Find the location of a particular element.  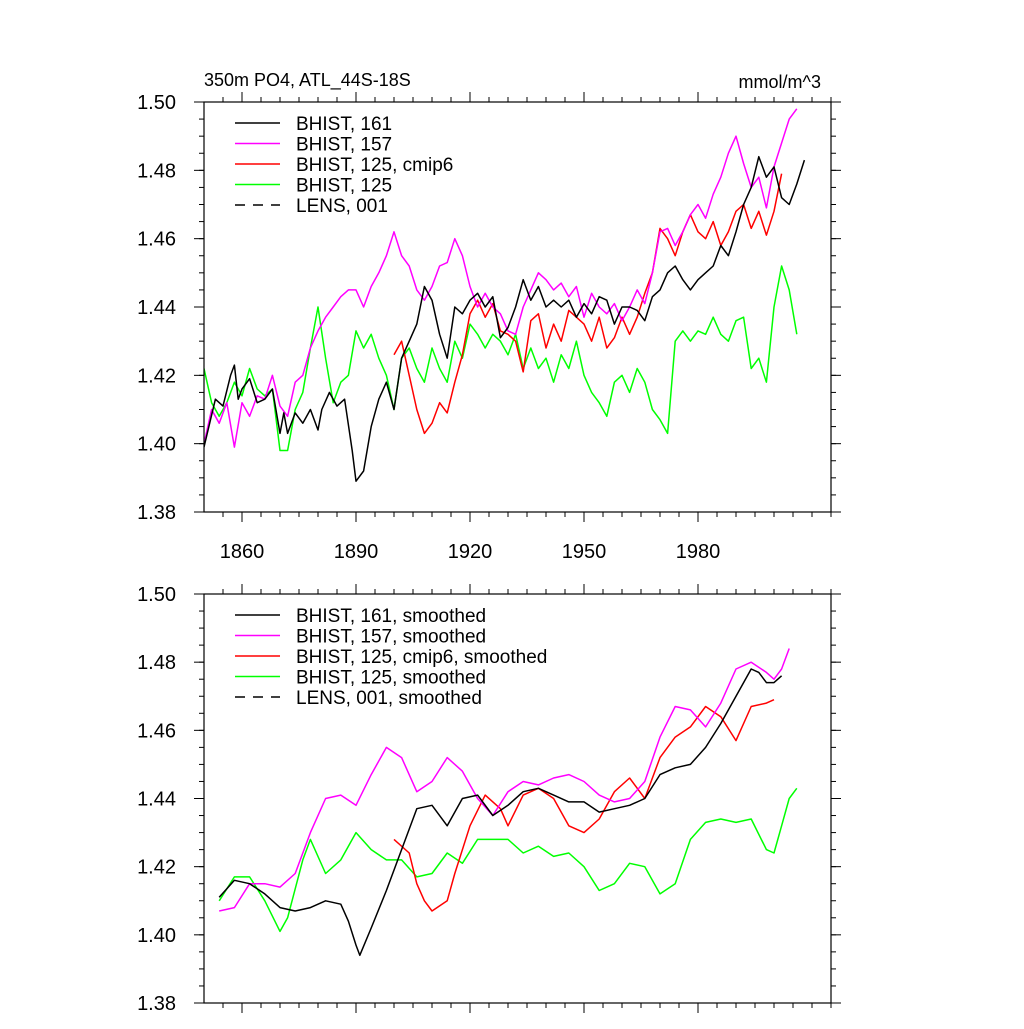

x-tick-label: 1860 is located at coordinates (242, 552).